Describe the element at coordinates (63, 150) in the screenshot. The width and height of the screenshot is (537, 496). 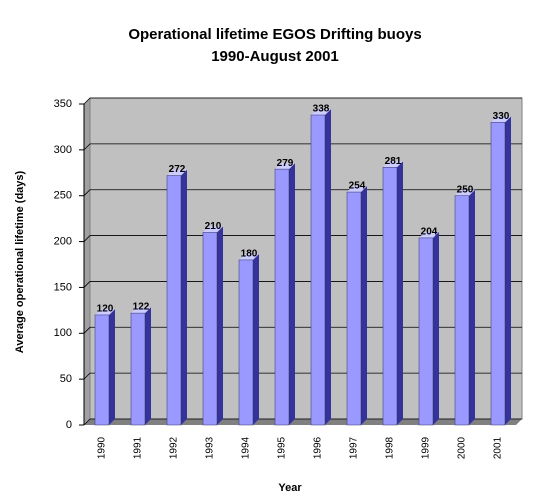
I see `y-tick-label: 300` at that location.